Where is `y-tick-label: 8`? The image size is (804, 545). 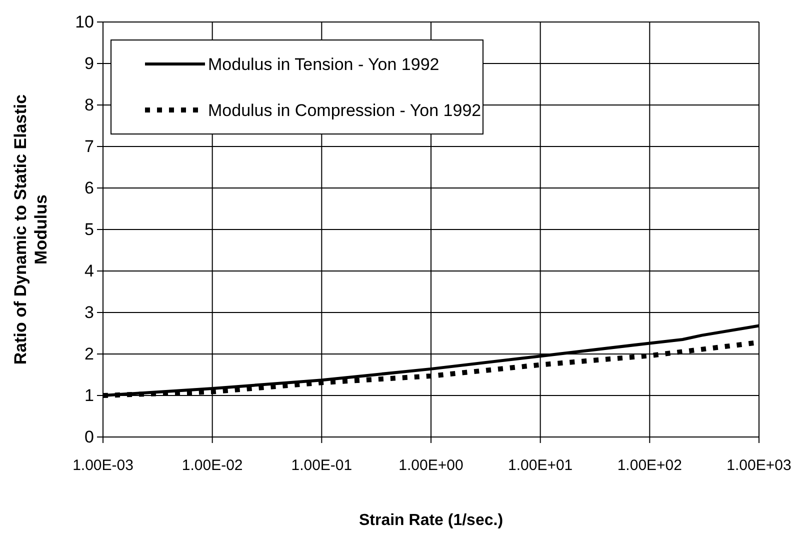 y-tick-label: 8 is located at coordinates (89, 104).